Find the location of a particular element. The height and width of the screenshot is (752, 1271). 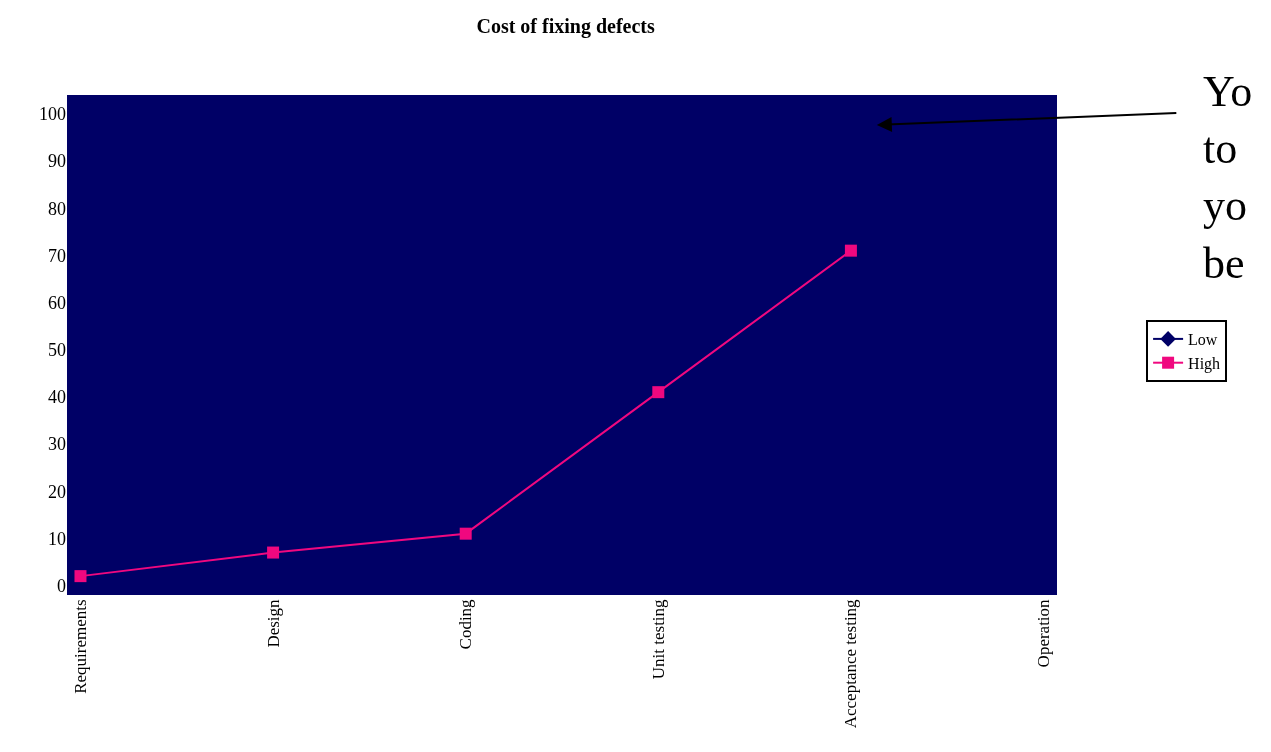

y-tick-label: 100 is located at coordinates (52, 114).